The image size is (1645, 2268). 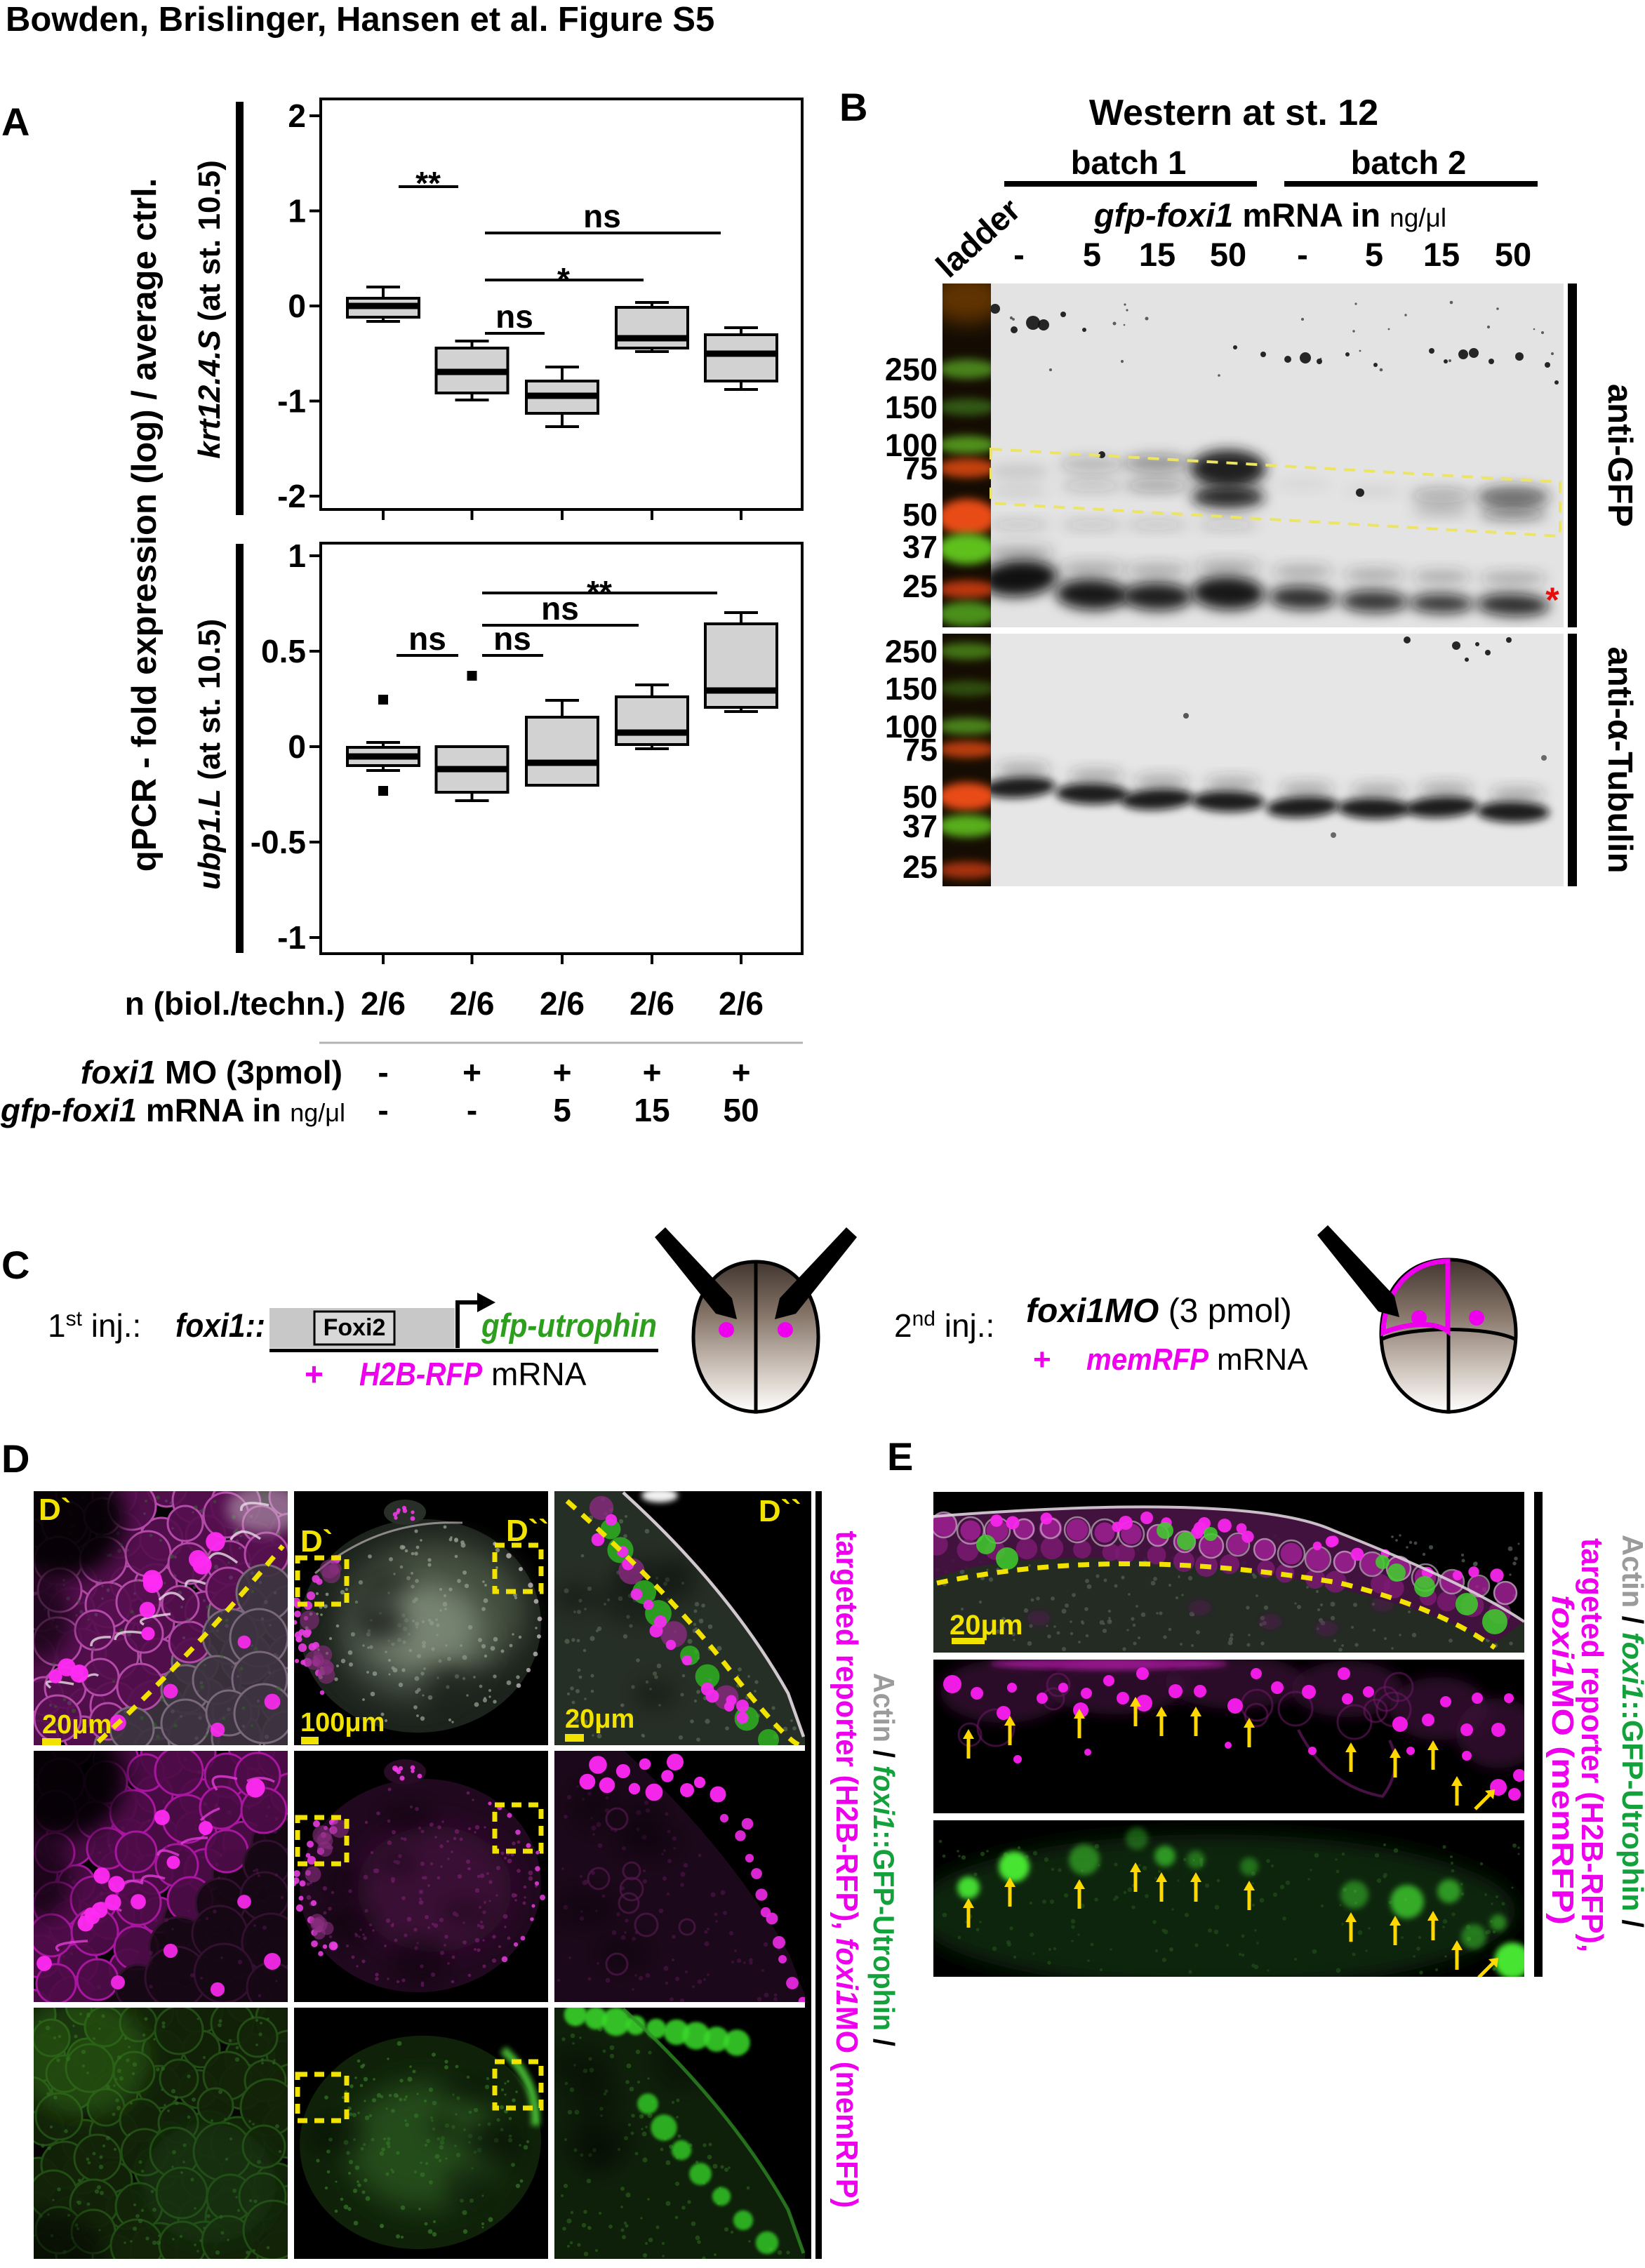 What do you see at coordinates (944, 1325) in the screenshot?
I see `svg-text: 2nd inj.:` at bounding box center [944, 1325].